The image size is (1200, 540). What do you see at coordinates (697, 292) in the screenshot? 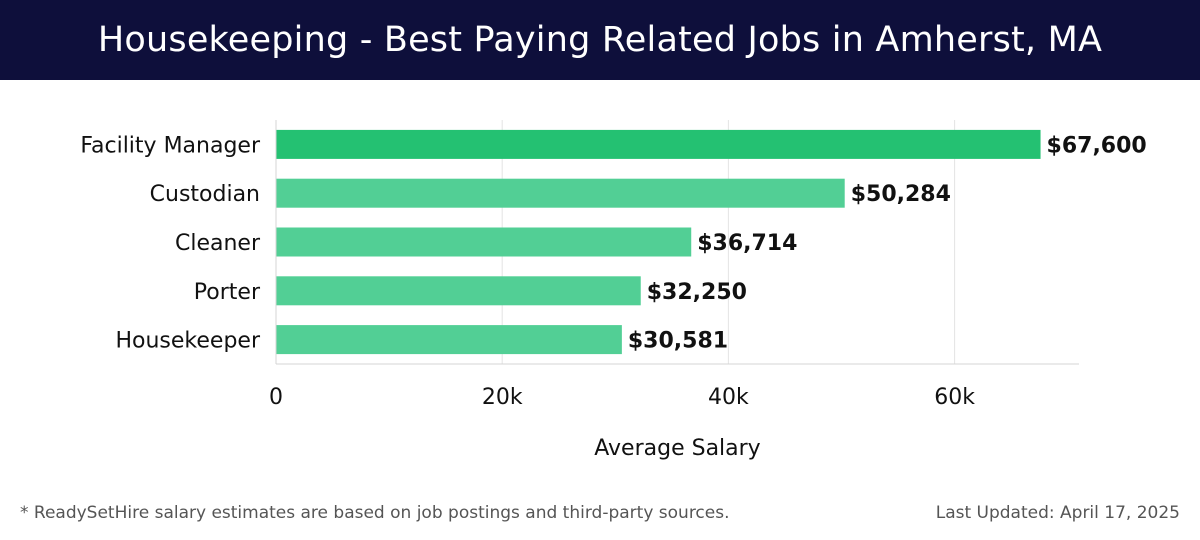
I see `value-label-3: $32,250` at bounding box center [697, 292].